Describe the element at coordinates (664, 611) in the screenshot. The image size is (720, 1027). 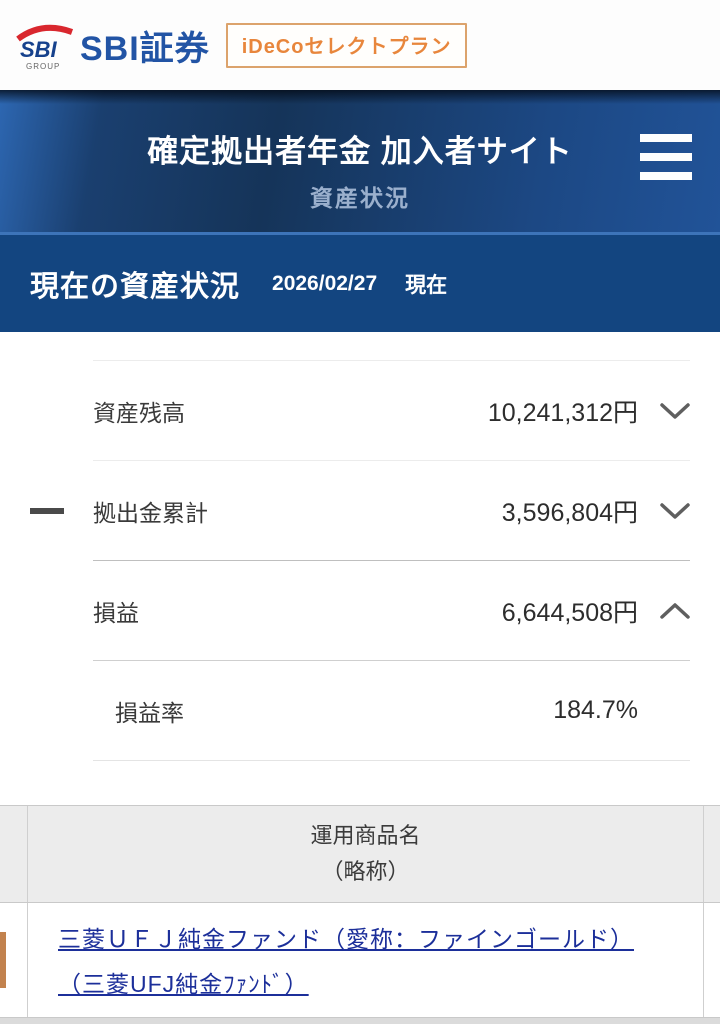
I see `chevron-up-icon` at that location.